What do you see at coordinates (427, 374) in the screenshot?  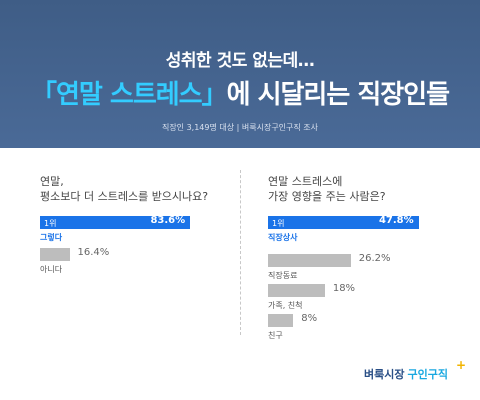 I see `logo-text-b: 구인구직` at bounding box center [427, 374].